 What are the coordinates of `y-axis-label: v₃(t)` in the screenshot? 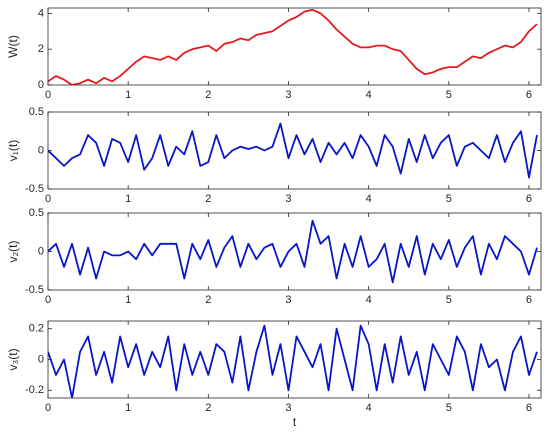 It's located at (13, 359).